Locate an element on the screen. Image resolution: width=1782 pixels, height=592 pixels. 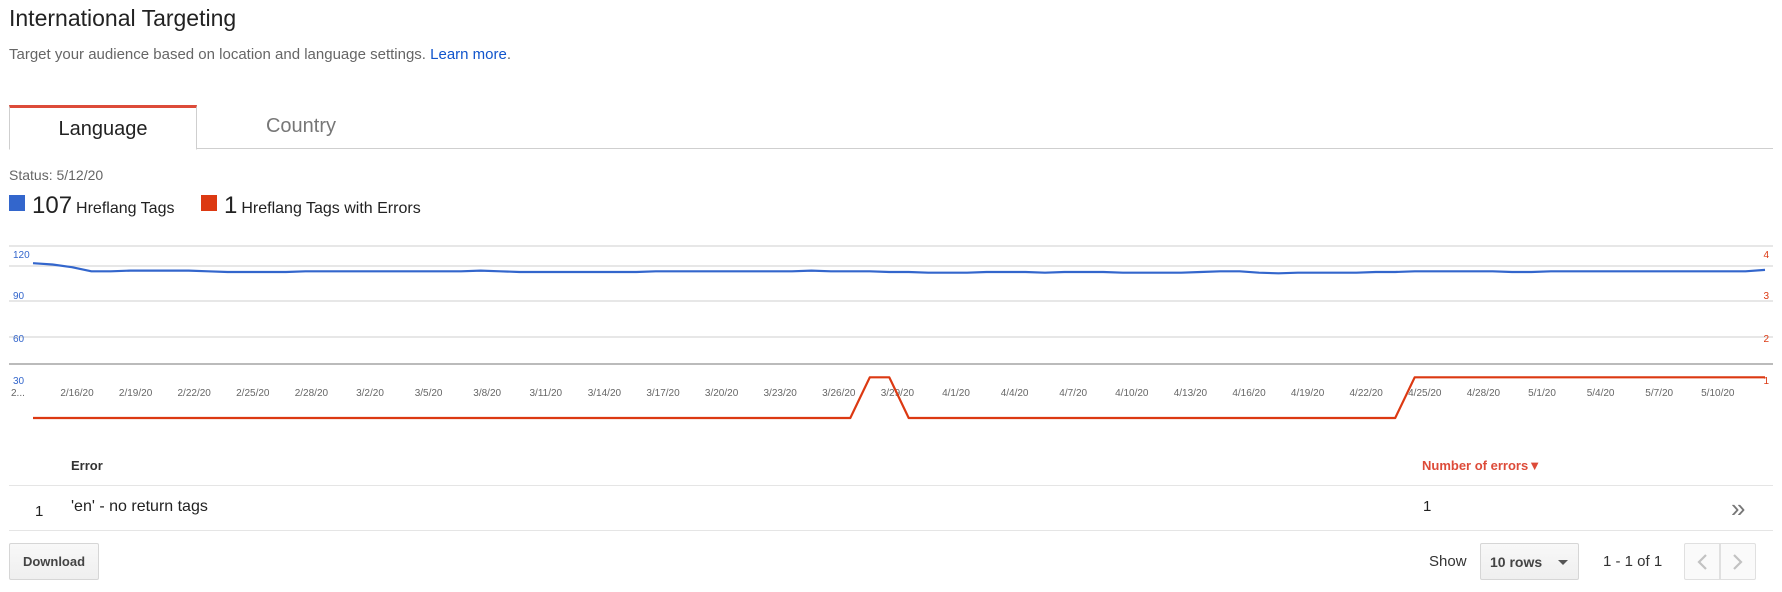
tab-country: Country is located at coordinates (301, 126).